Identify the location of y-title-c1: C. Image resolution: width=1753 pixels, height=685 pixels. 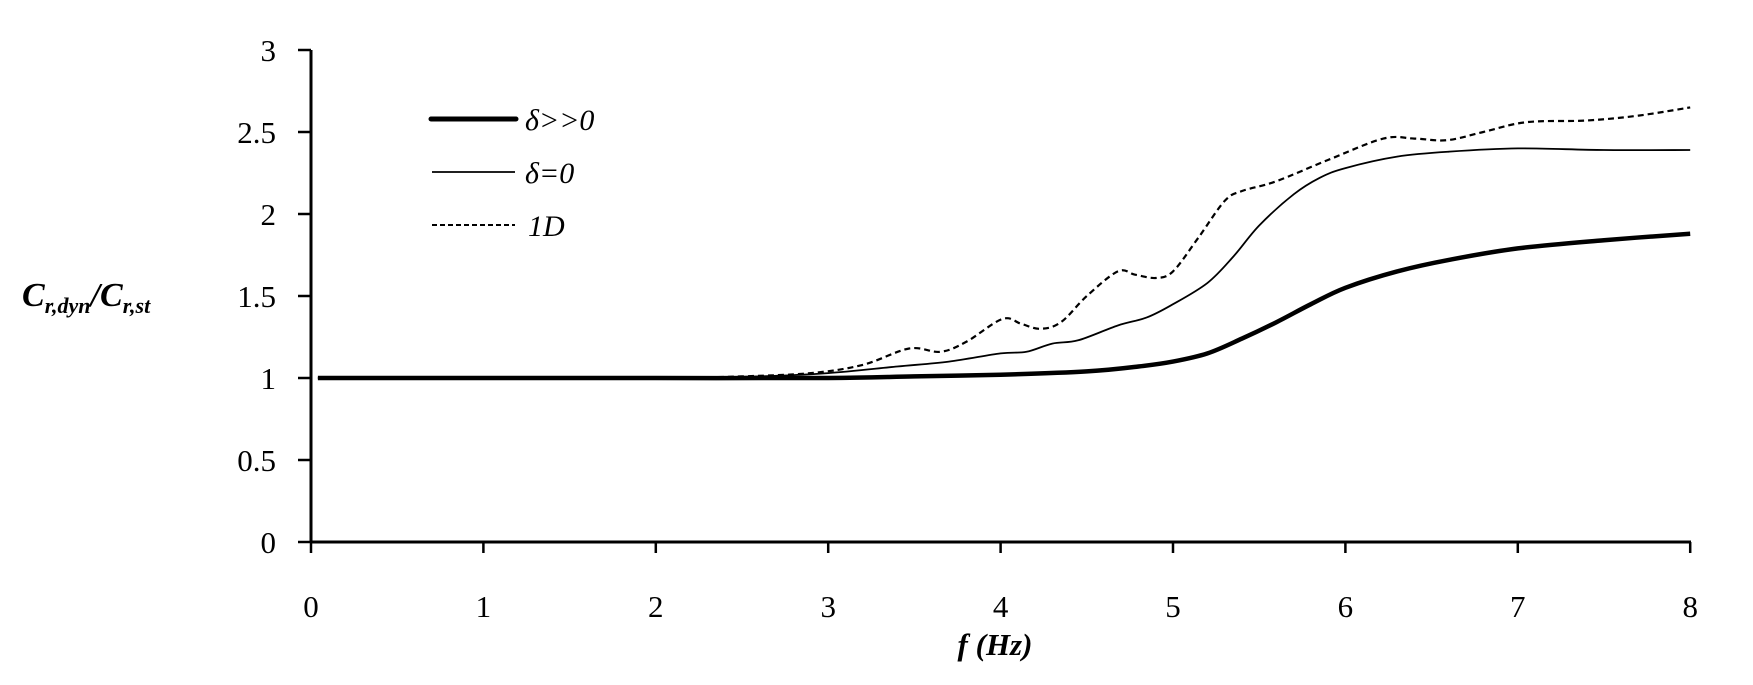
(33, 295).